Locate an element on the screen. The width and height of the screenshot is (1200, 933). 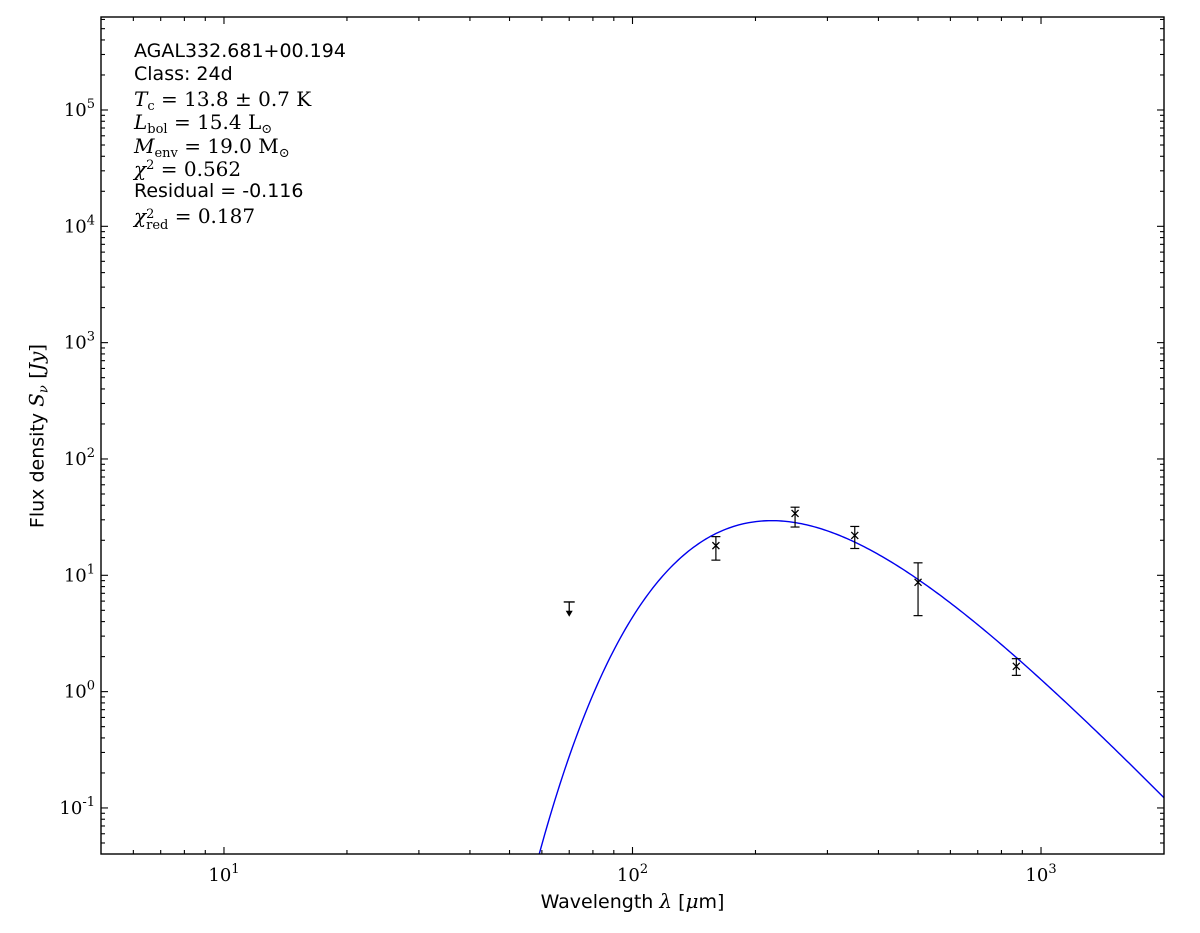
text-segment: c is located at coordinates (151, 106).